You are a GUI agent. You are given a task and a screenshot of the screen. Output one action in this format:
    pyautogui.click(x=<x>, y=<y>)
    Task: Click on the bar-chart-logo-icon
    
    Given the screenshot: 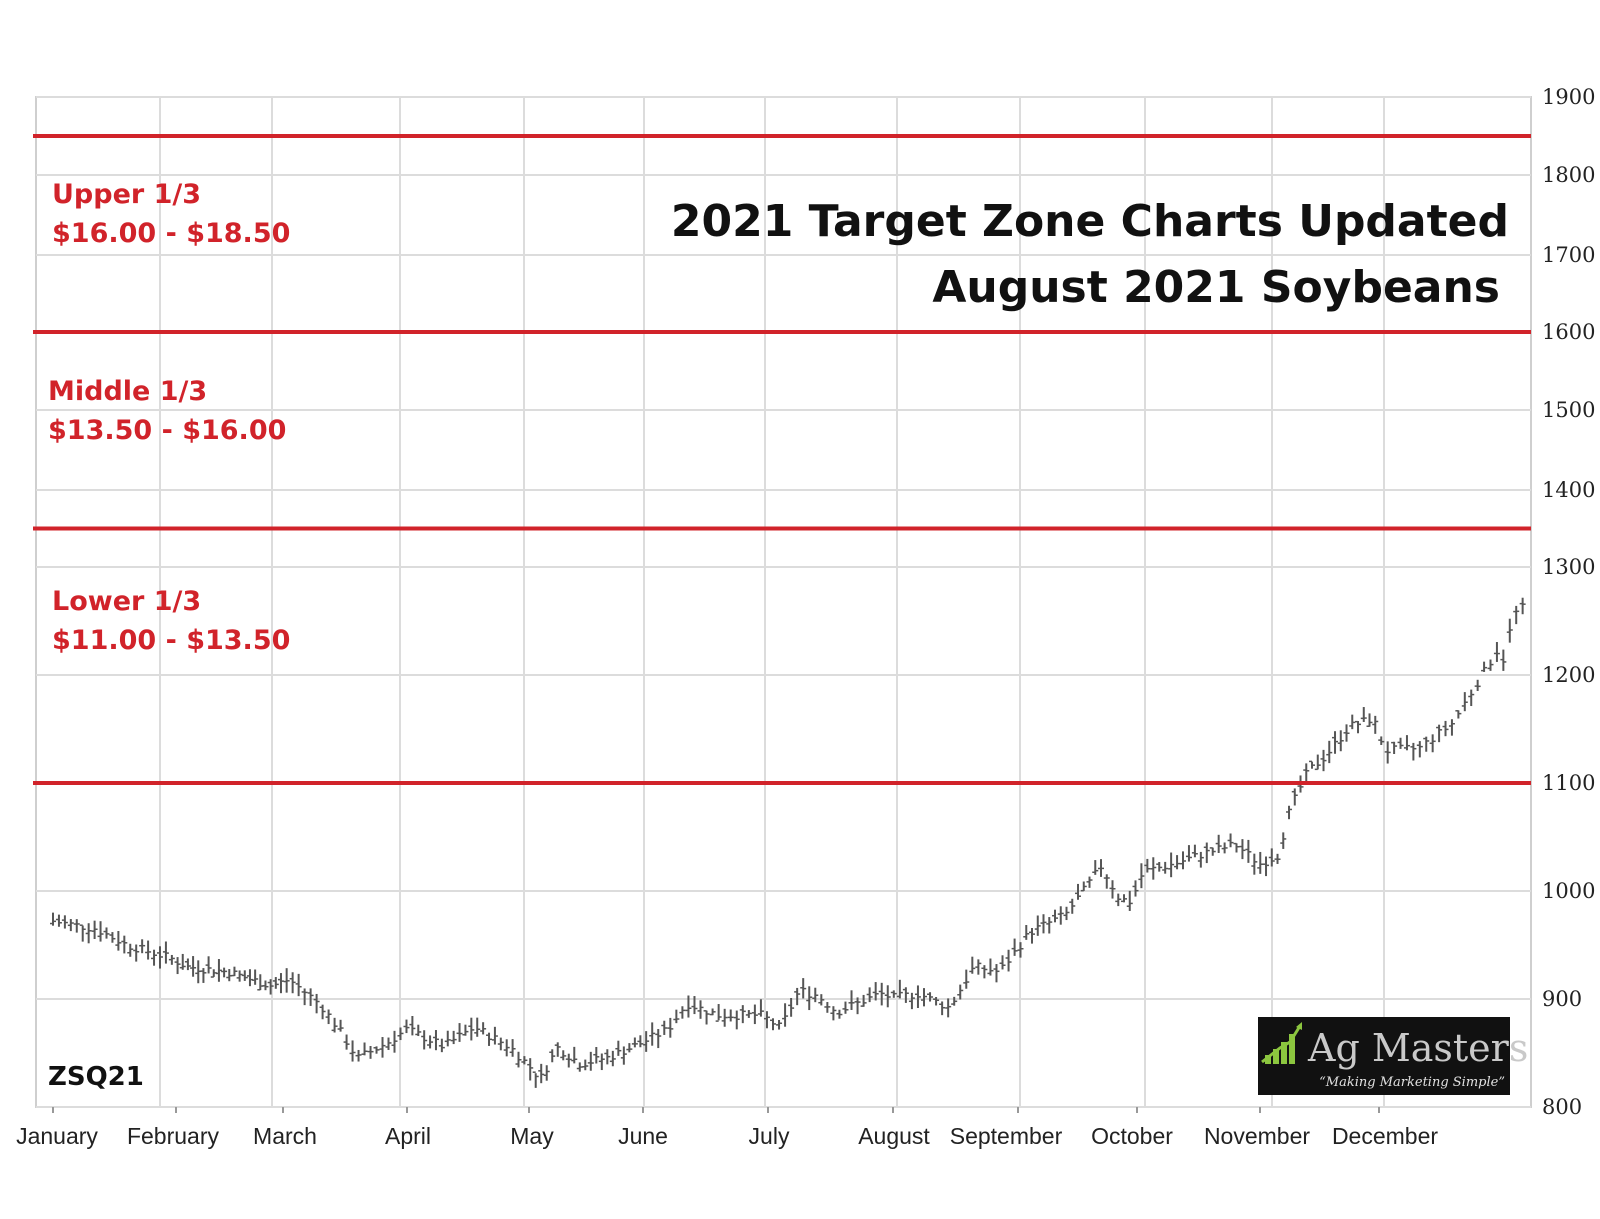 What is the action you would take?
    pyautogui.click(x=1281, y=1043)
    